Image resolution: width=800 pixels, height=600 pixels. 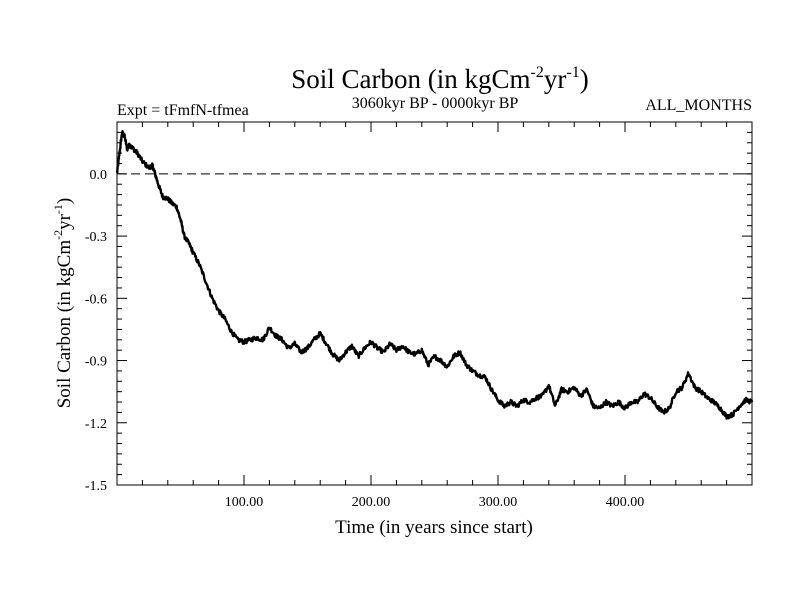 What do you see at coordinates (439, 79) in the screenshot?
I see `chart-title: Soil Carbon (in kgCm-2yr-1)` at bounding box center [439, 79].